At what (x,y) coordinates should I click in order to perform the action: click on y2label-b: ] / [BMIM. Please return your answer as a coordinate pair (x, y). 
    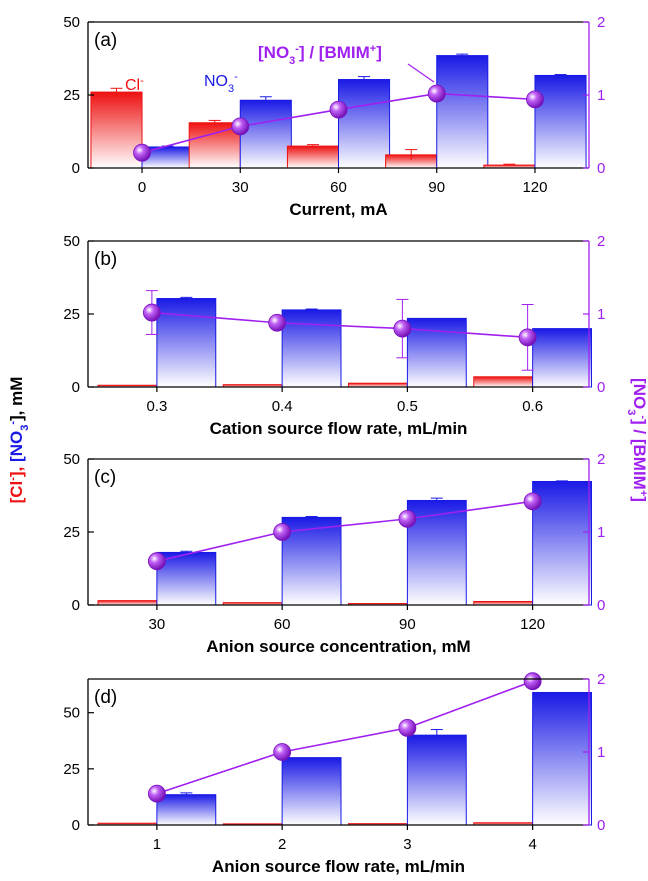
    Looking at the image, I should click on (639, 454).